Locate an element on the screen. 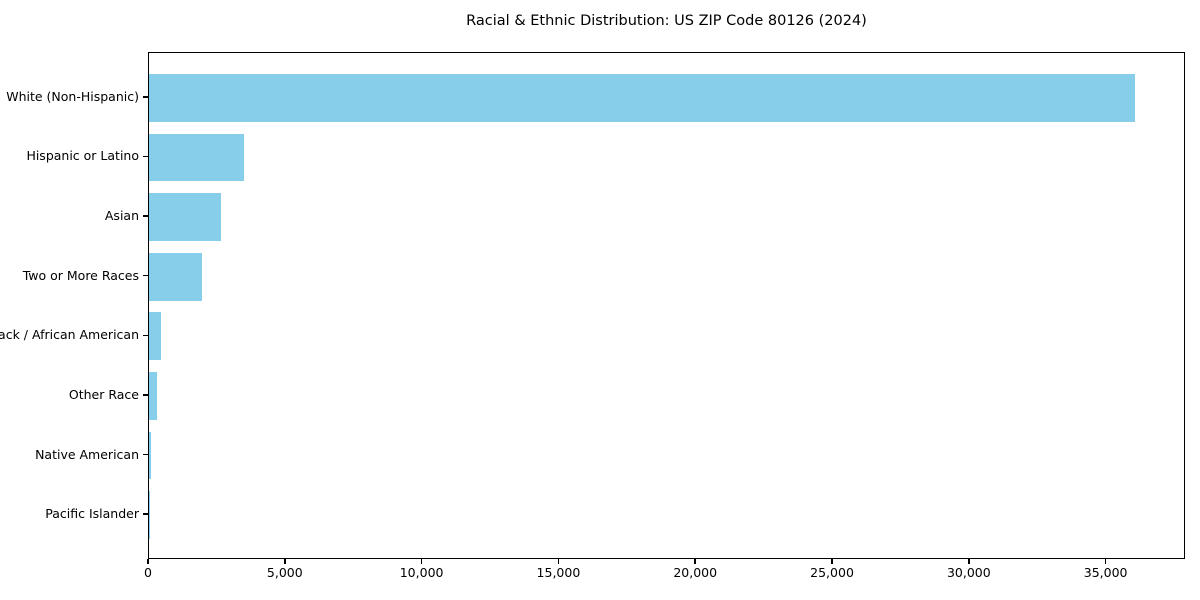 Image resolution: width=1200 pixels, height=600 pixels. bar-pacific-islander is located at coordinates (149, 515).